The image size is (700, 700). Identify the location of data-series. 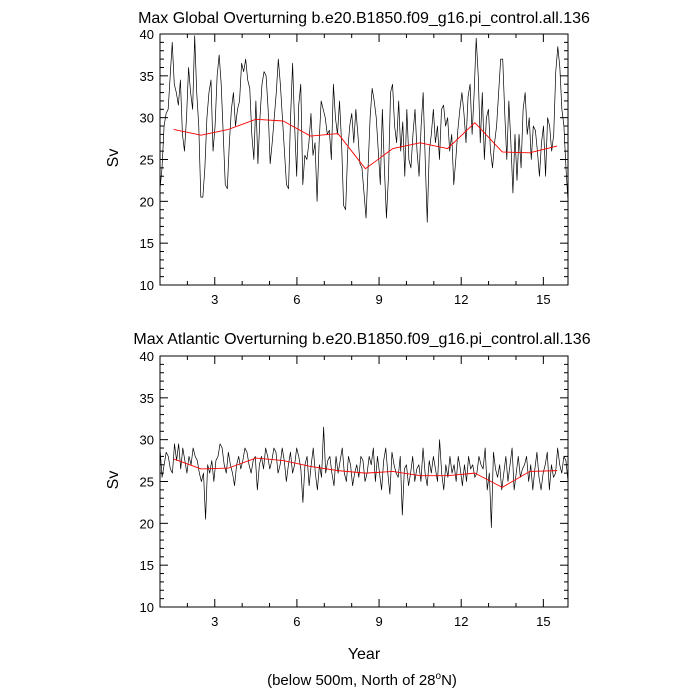
(364, 477).